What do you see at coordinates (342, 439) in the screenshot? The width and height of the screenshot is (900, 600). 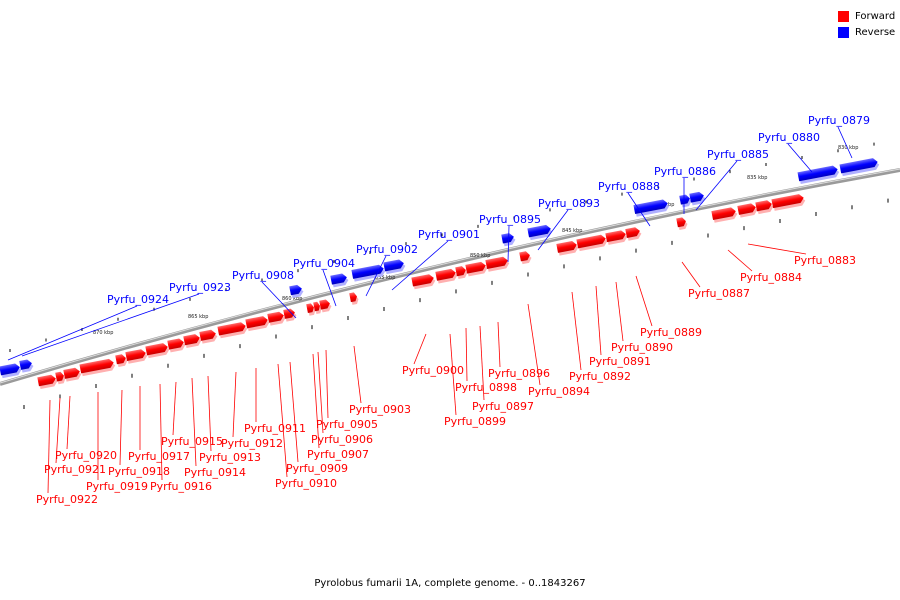 I see `forward-gene-label: Pyrfu_0906` at bounding box center [342, 439].